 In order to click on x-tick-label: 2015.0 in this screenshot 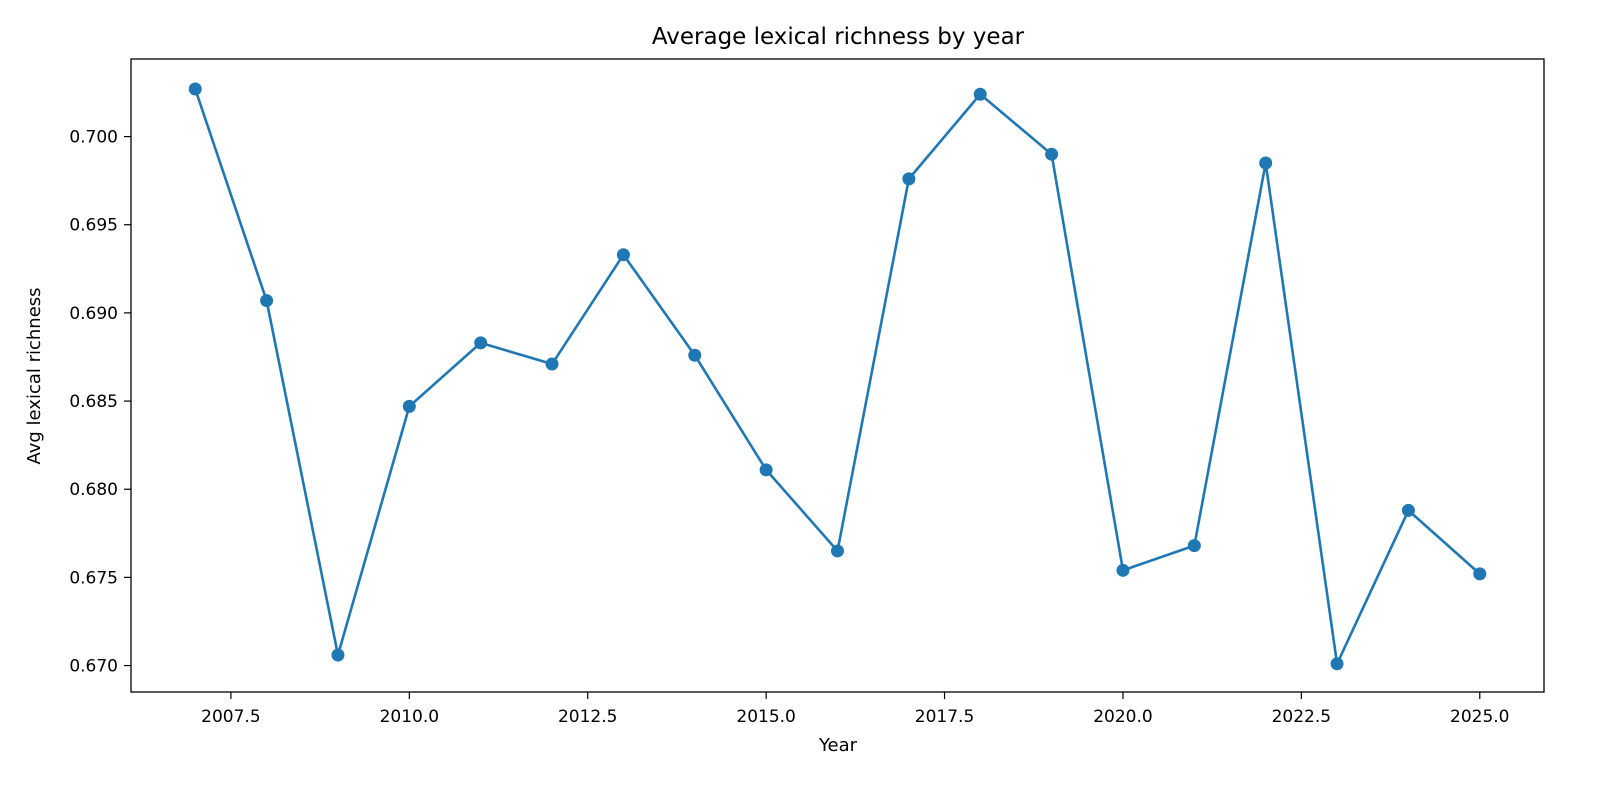, I will do `click(765, 717)`.